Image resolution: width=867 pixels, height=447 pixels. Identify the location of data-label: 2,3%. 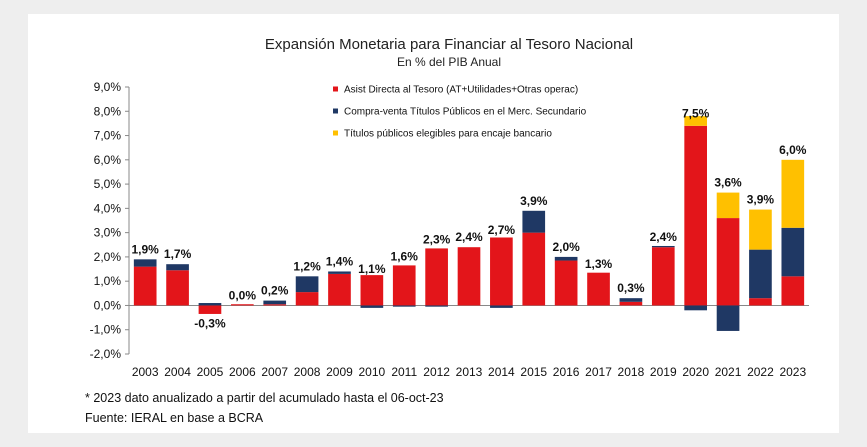
(437, 240).